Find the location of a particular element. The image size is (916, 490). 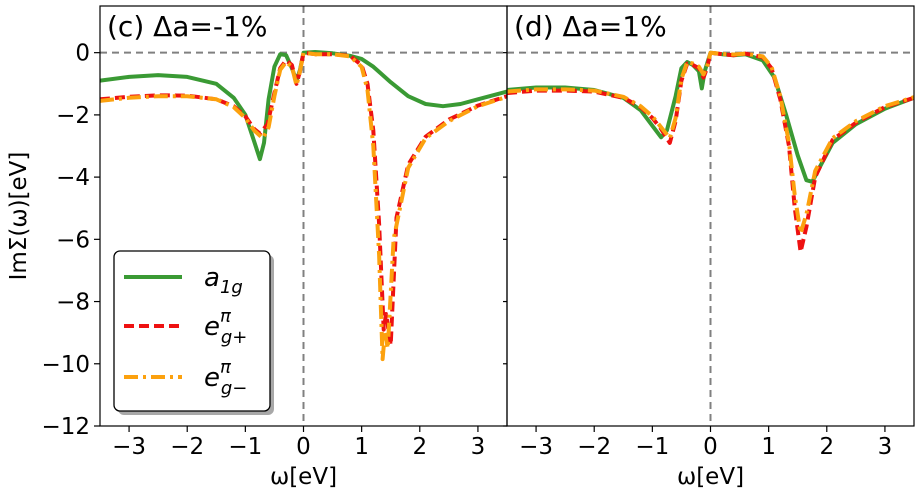

panel-c-xtick-label: 1 is located at coordinates (361, 447).